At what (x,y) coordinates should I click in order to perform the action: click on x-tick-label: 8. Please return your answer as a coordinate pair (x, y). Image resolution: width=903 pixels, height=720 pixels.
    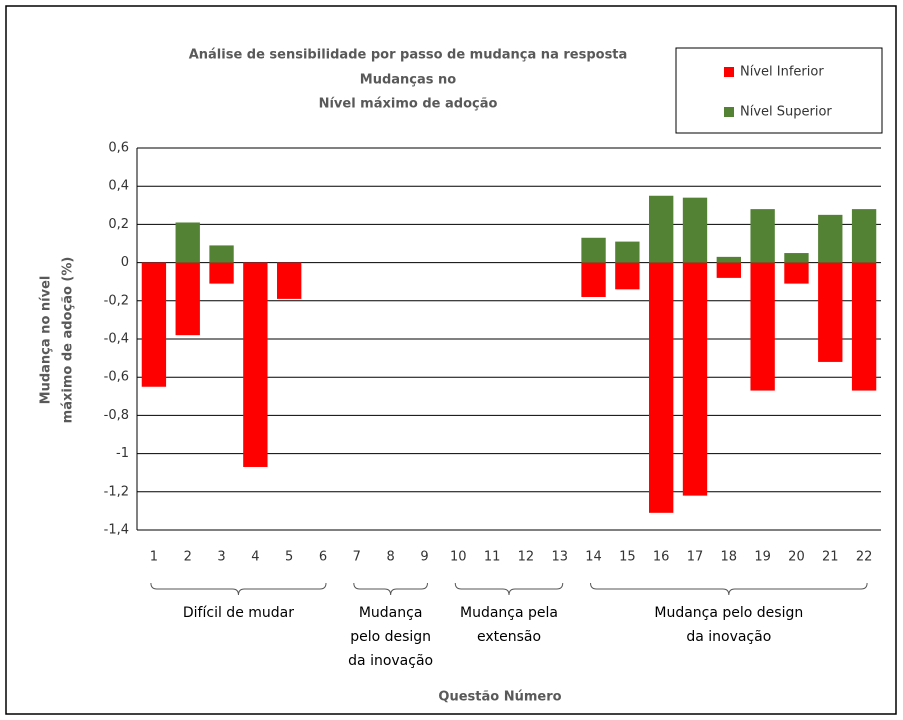
    Looking at the image, I should click on (390, 557).